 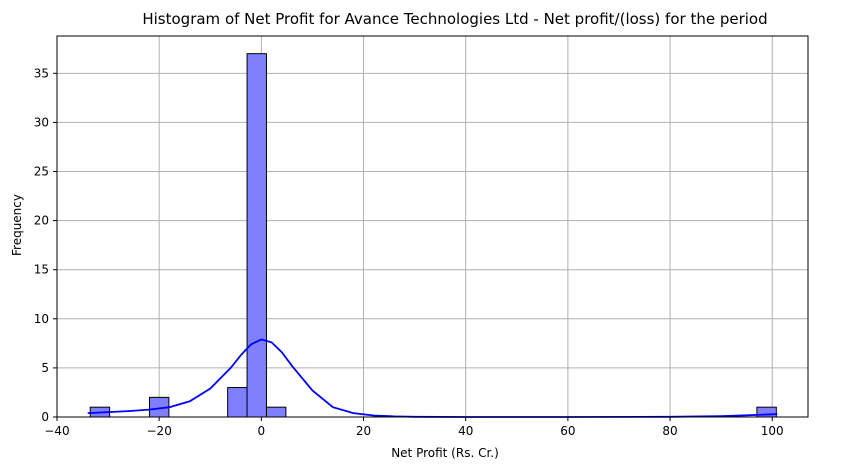 I want to click on x-tick-label-1: −20, so click(x=159, y=431).